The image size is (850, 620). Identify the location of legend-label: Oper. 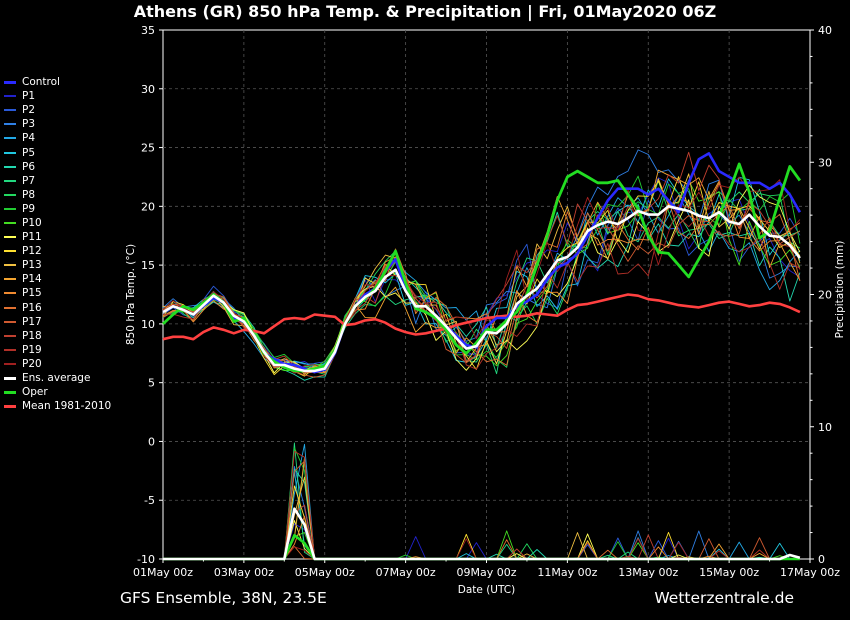
(35, 392).